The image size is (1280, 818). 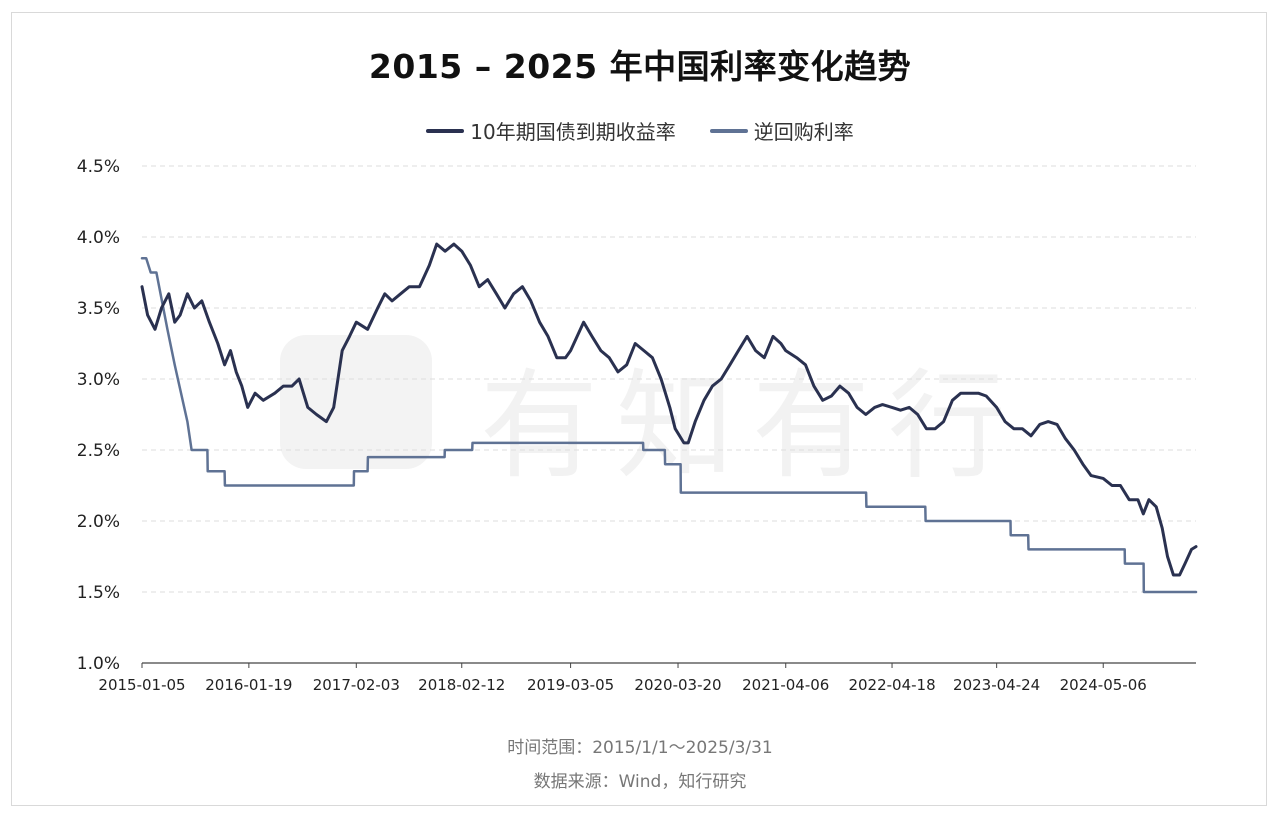 What do you see at coordinates (640, 748) in the screenshot?
I see `footer-time-range: 时间范围：2015/1/1～2025/3/31` at bounding box center [640, 748].